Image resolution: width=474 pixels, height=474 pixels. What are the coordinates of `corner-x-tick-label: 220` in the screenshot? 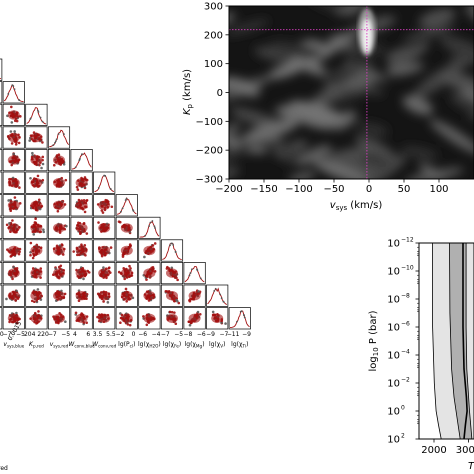 It's located at (43, 334).